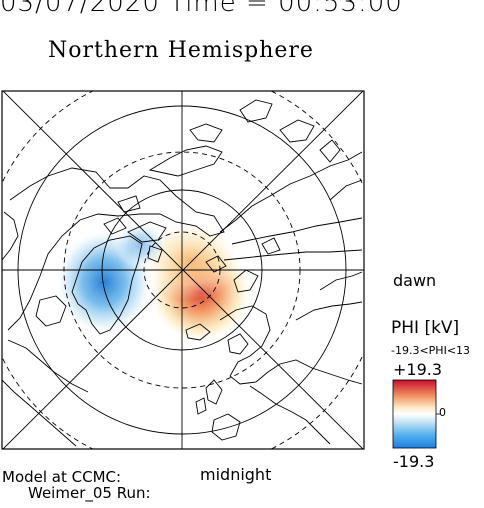 The height and width of the screenshot is (508, 484). What do you see at coordinates (431, 350) in the screenshot?
I see `colorbar-range: -19.3<PHI<13` at bounding box center [431, 350].